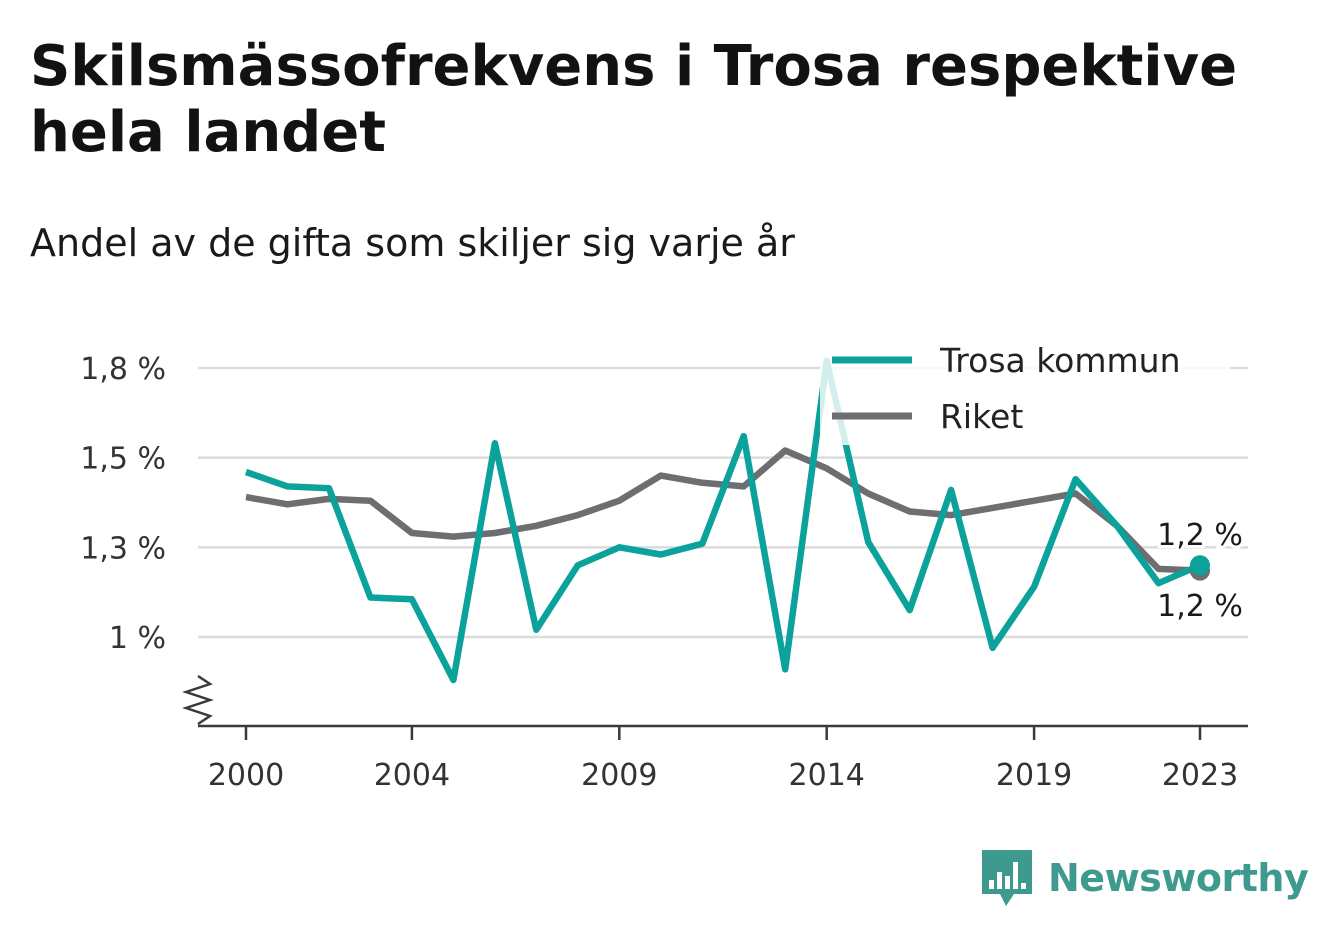 This screenshot has height=939, width=1322. Describe the element at coordinates (723, 510) in the screenshot. I see `series-line-riket` at that location.